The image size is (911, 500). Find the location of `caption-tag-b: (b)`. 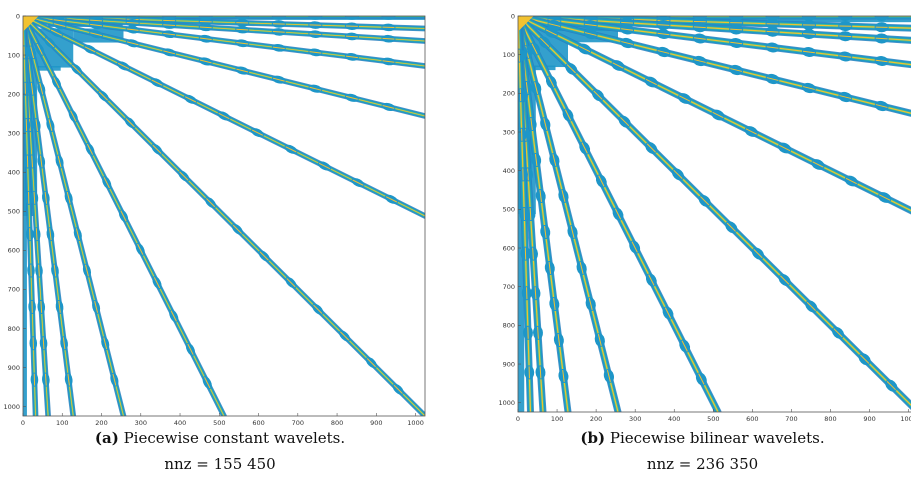

caption-tag-b: (b) is located at coordinates (593, 438).